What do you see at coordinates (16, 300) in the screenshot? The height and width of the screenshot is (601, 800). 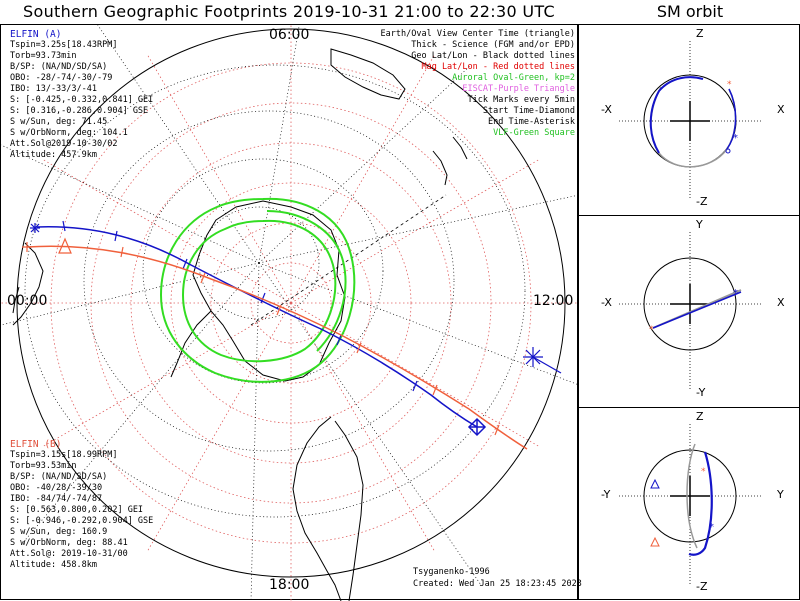 I see `madagascar-coast` at bounding box center [16, 300].